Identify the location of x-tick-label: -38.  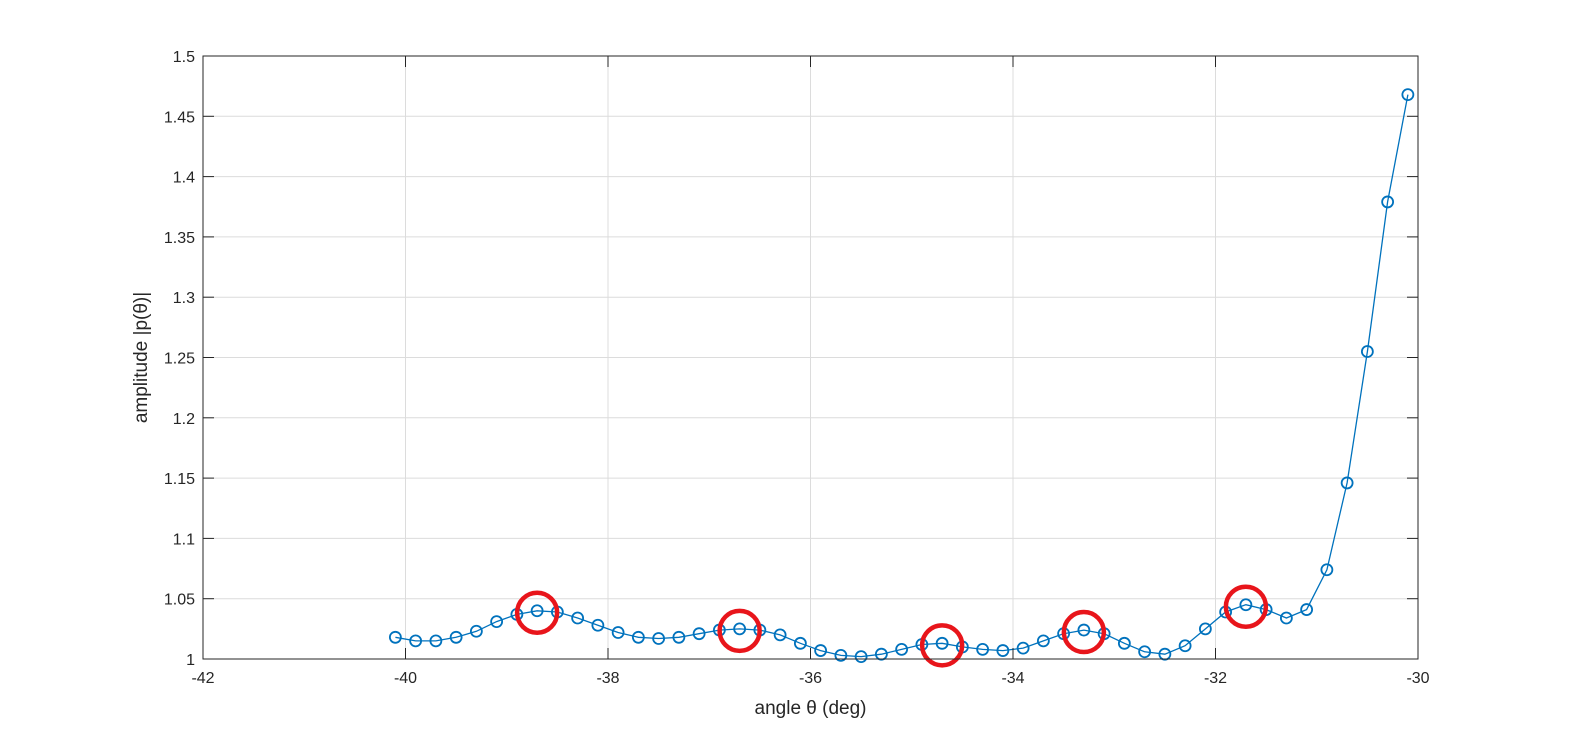
(607, 678).